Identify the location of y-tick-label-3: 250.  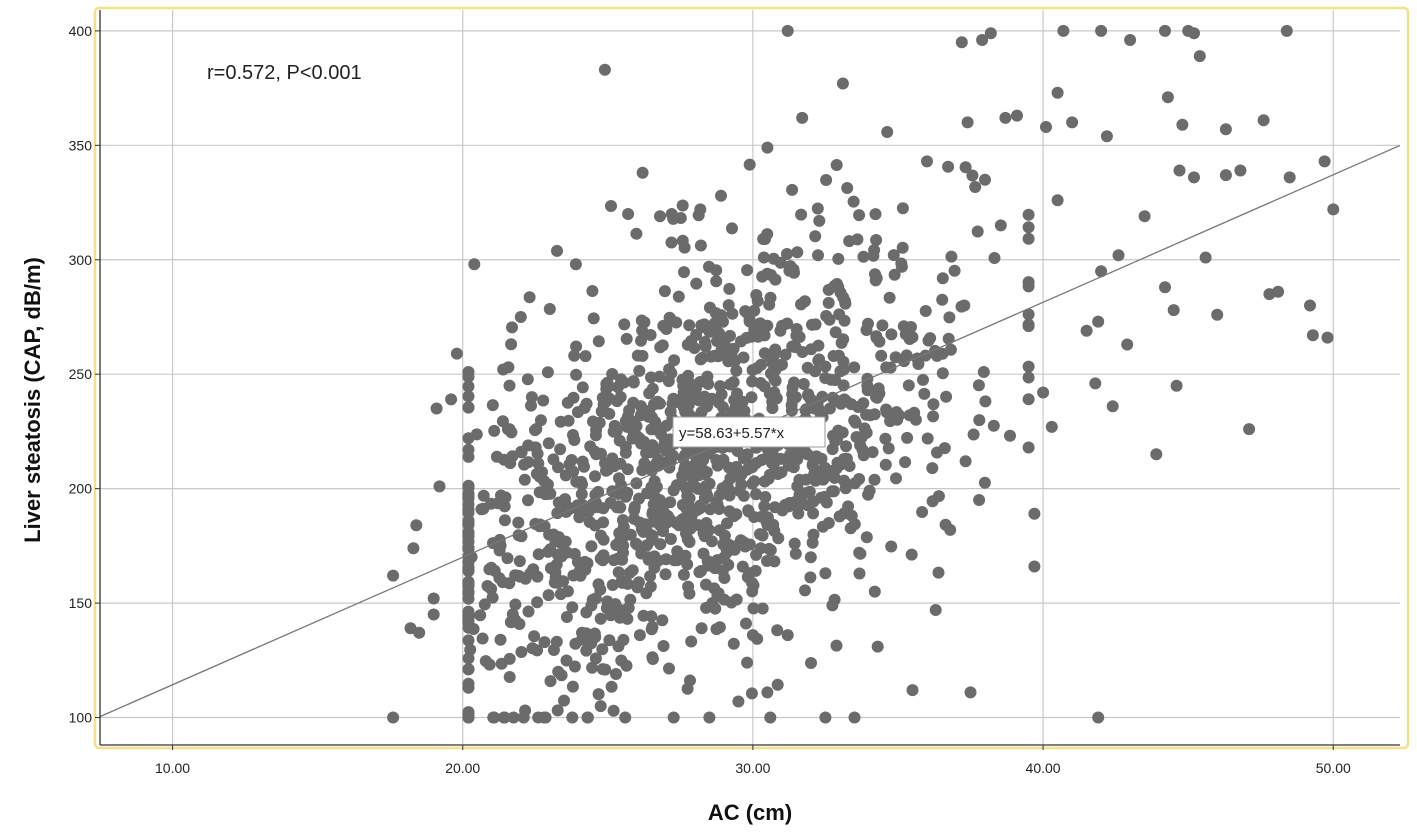
(81, 374).